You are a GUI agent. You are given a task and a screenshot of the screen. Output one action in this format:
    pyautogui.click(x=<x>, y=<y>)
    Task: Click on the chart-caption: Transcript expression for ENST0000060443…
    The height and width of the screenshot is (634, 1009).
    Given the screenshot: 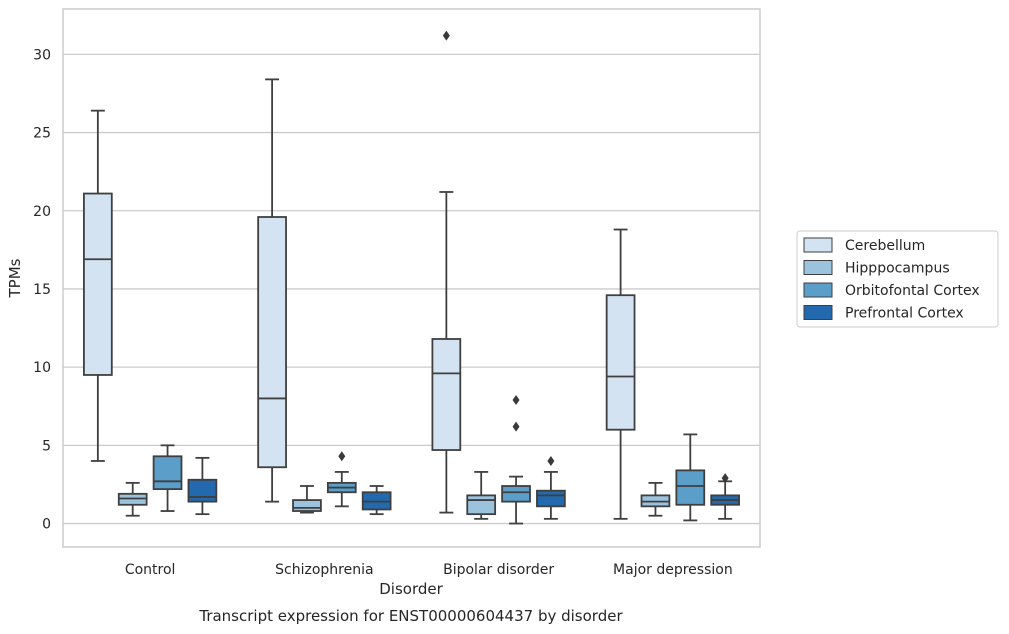 What is the action you would take?
    pyautogui.click(x=410, y=616)
    